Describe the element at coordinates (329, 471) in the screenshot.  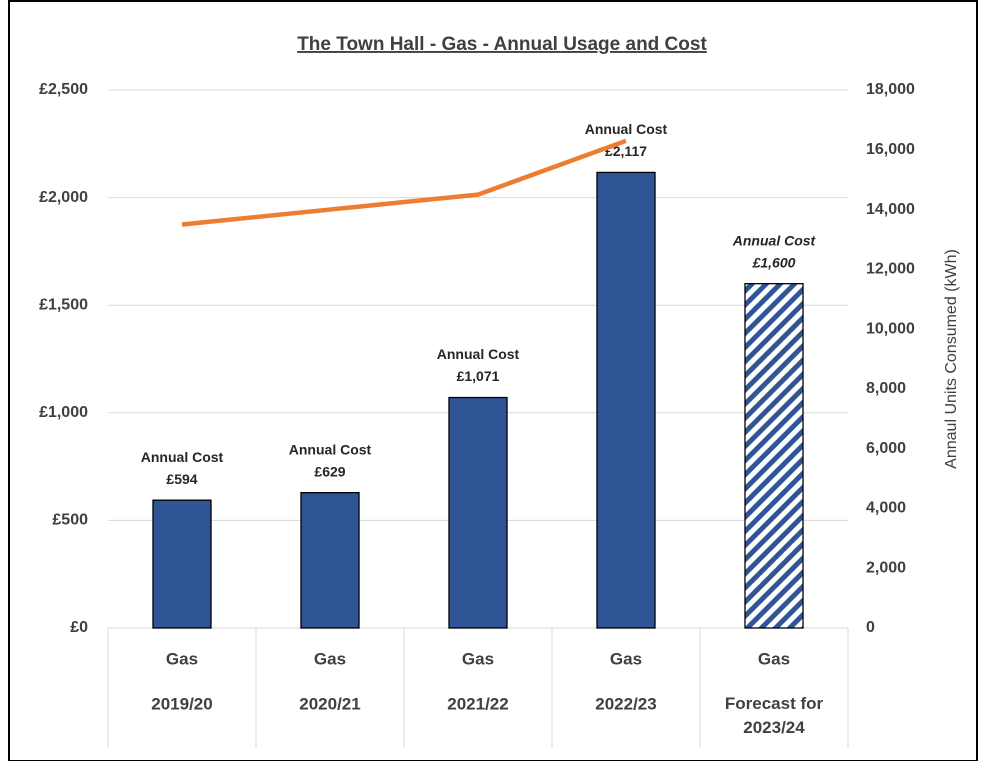
I see `data-label: £629` at that location.